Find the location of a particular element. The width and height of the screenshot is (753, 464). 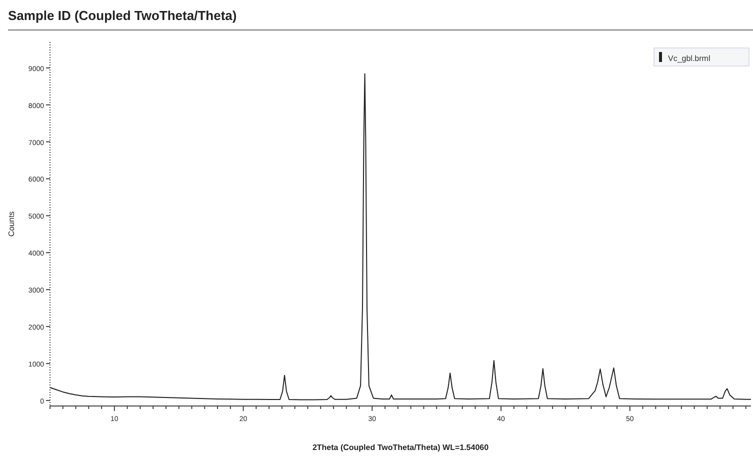

x-axis-title: 2Theta (Coupled TwoTheta/Theta) WL=1.54060 is located at coordinates (401, 447).